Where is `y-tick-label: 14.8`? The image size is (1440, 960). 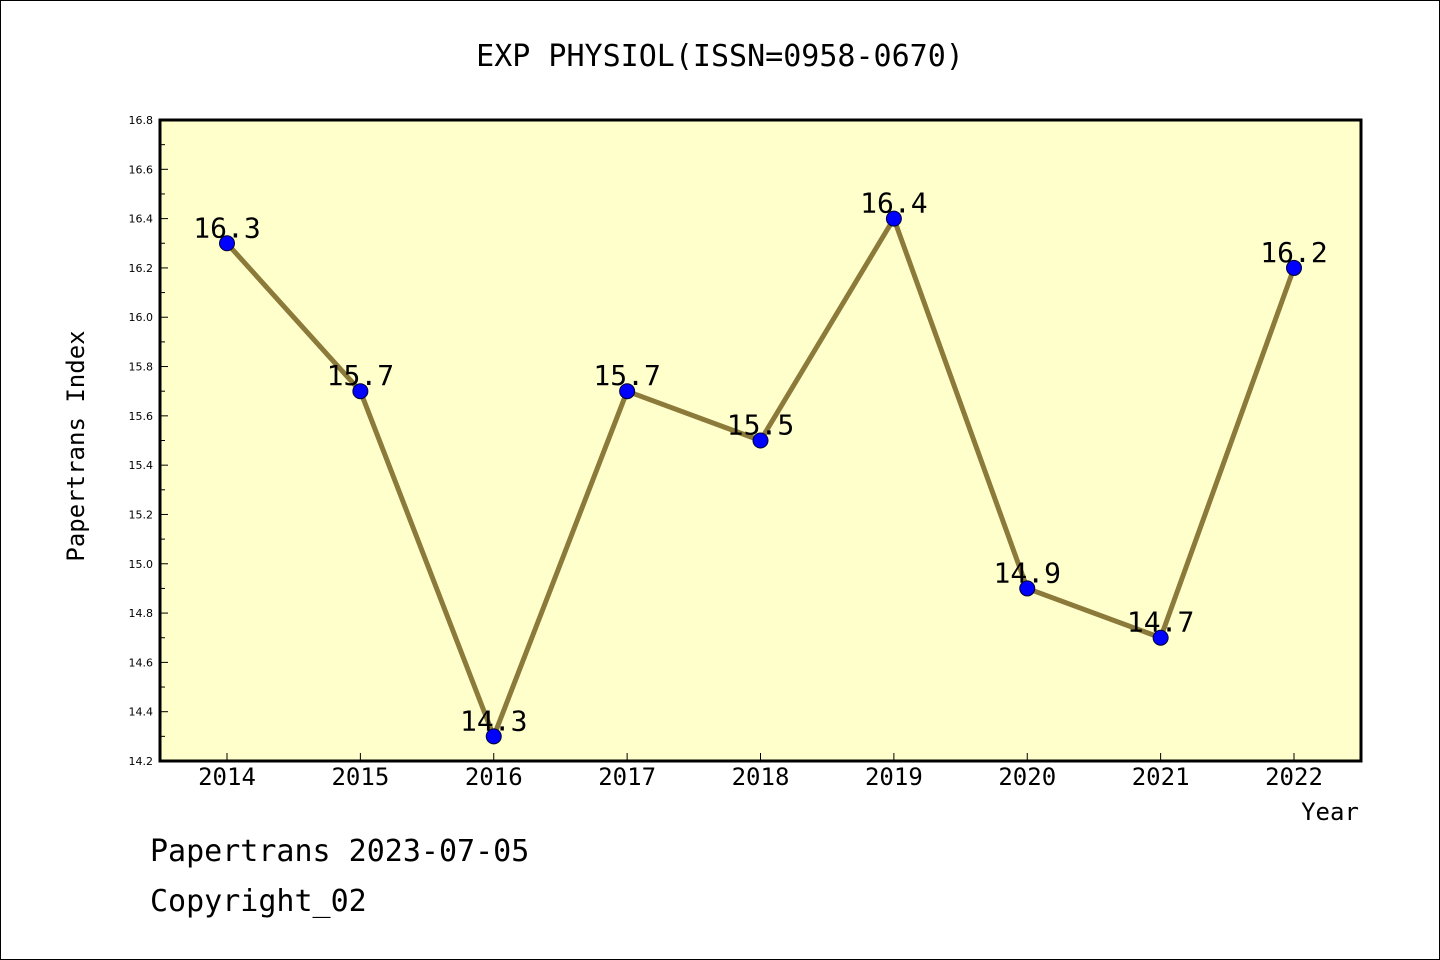 y-tick-label: 14.8 is located at coordinates (141, 613).